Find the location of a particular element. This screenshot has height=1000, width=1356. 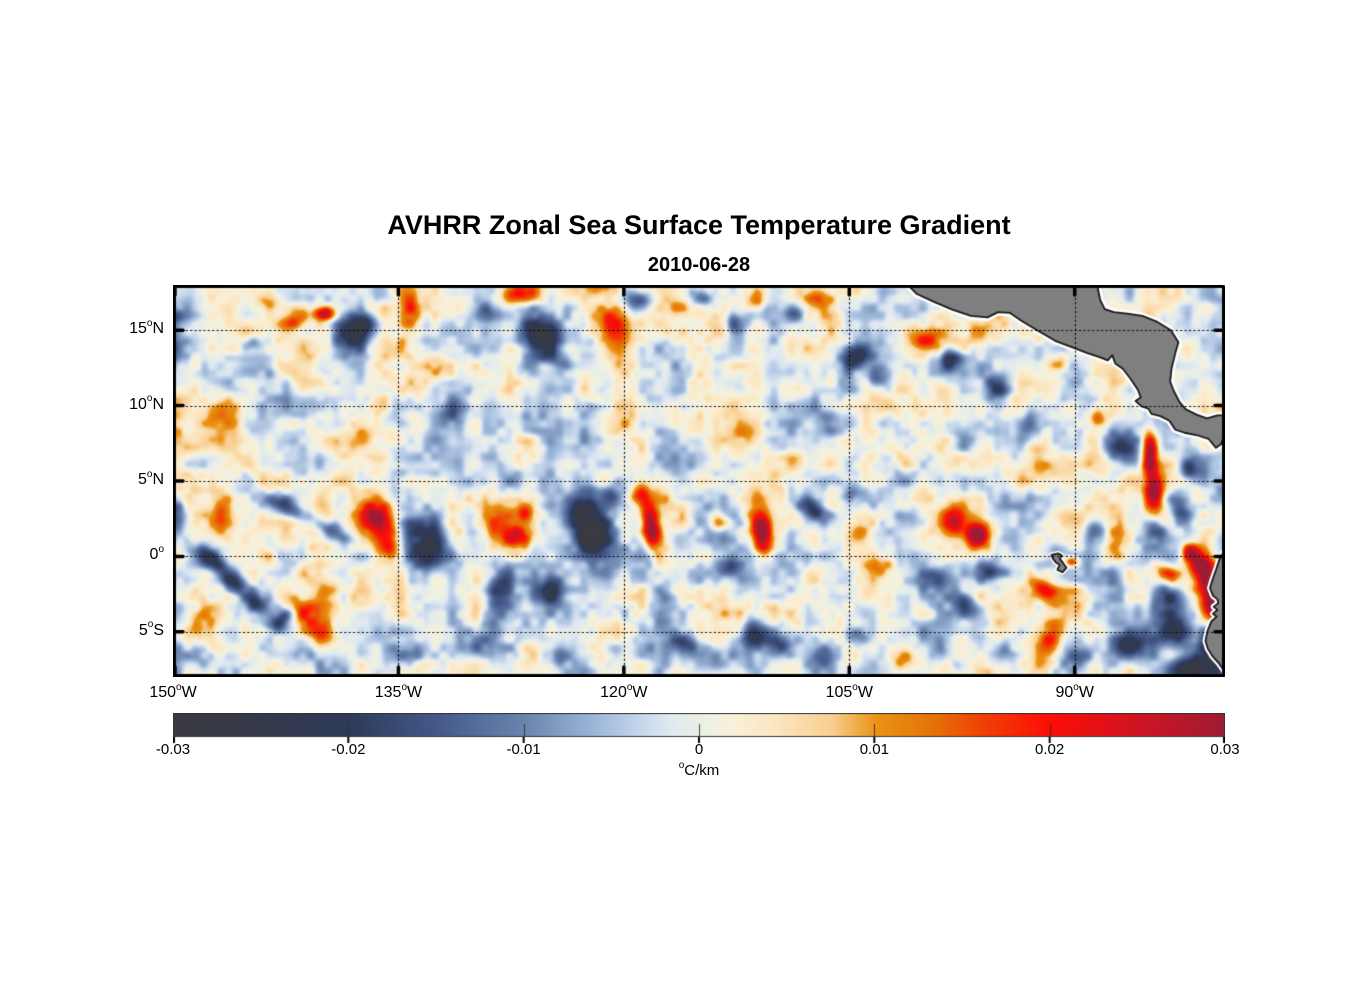

colorbar-tick-label: -0.03 is located at coordinates (173, 749).